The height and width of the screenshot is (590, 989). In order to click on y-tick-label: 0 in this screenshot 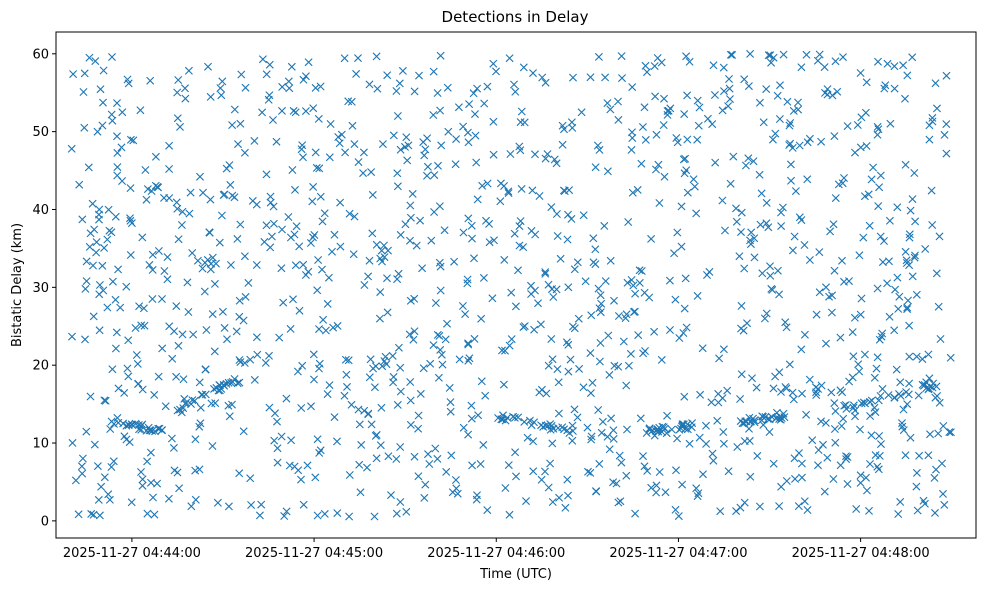, I will do `click(45, 521)`.